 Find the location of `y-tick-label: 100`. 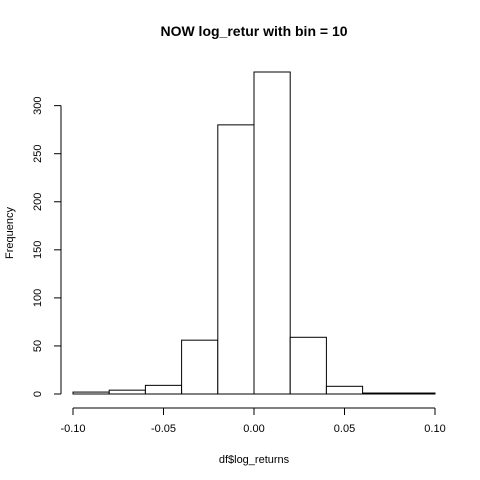

y-tick-label: 100 is located at coordinates (38, 298).